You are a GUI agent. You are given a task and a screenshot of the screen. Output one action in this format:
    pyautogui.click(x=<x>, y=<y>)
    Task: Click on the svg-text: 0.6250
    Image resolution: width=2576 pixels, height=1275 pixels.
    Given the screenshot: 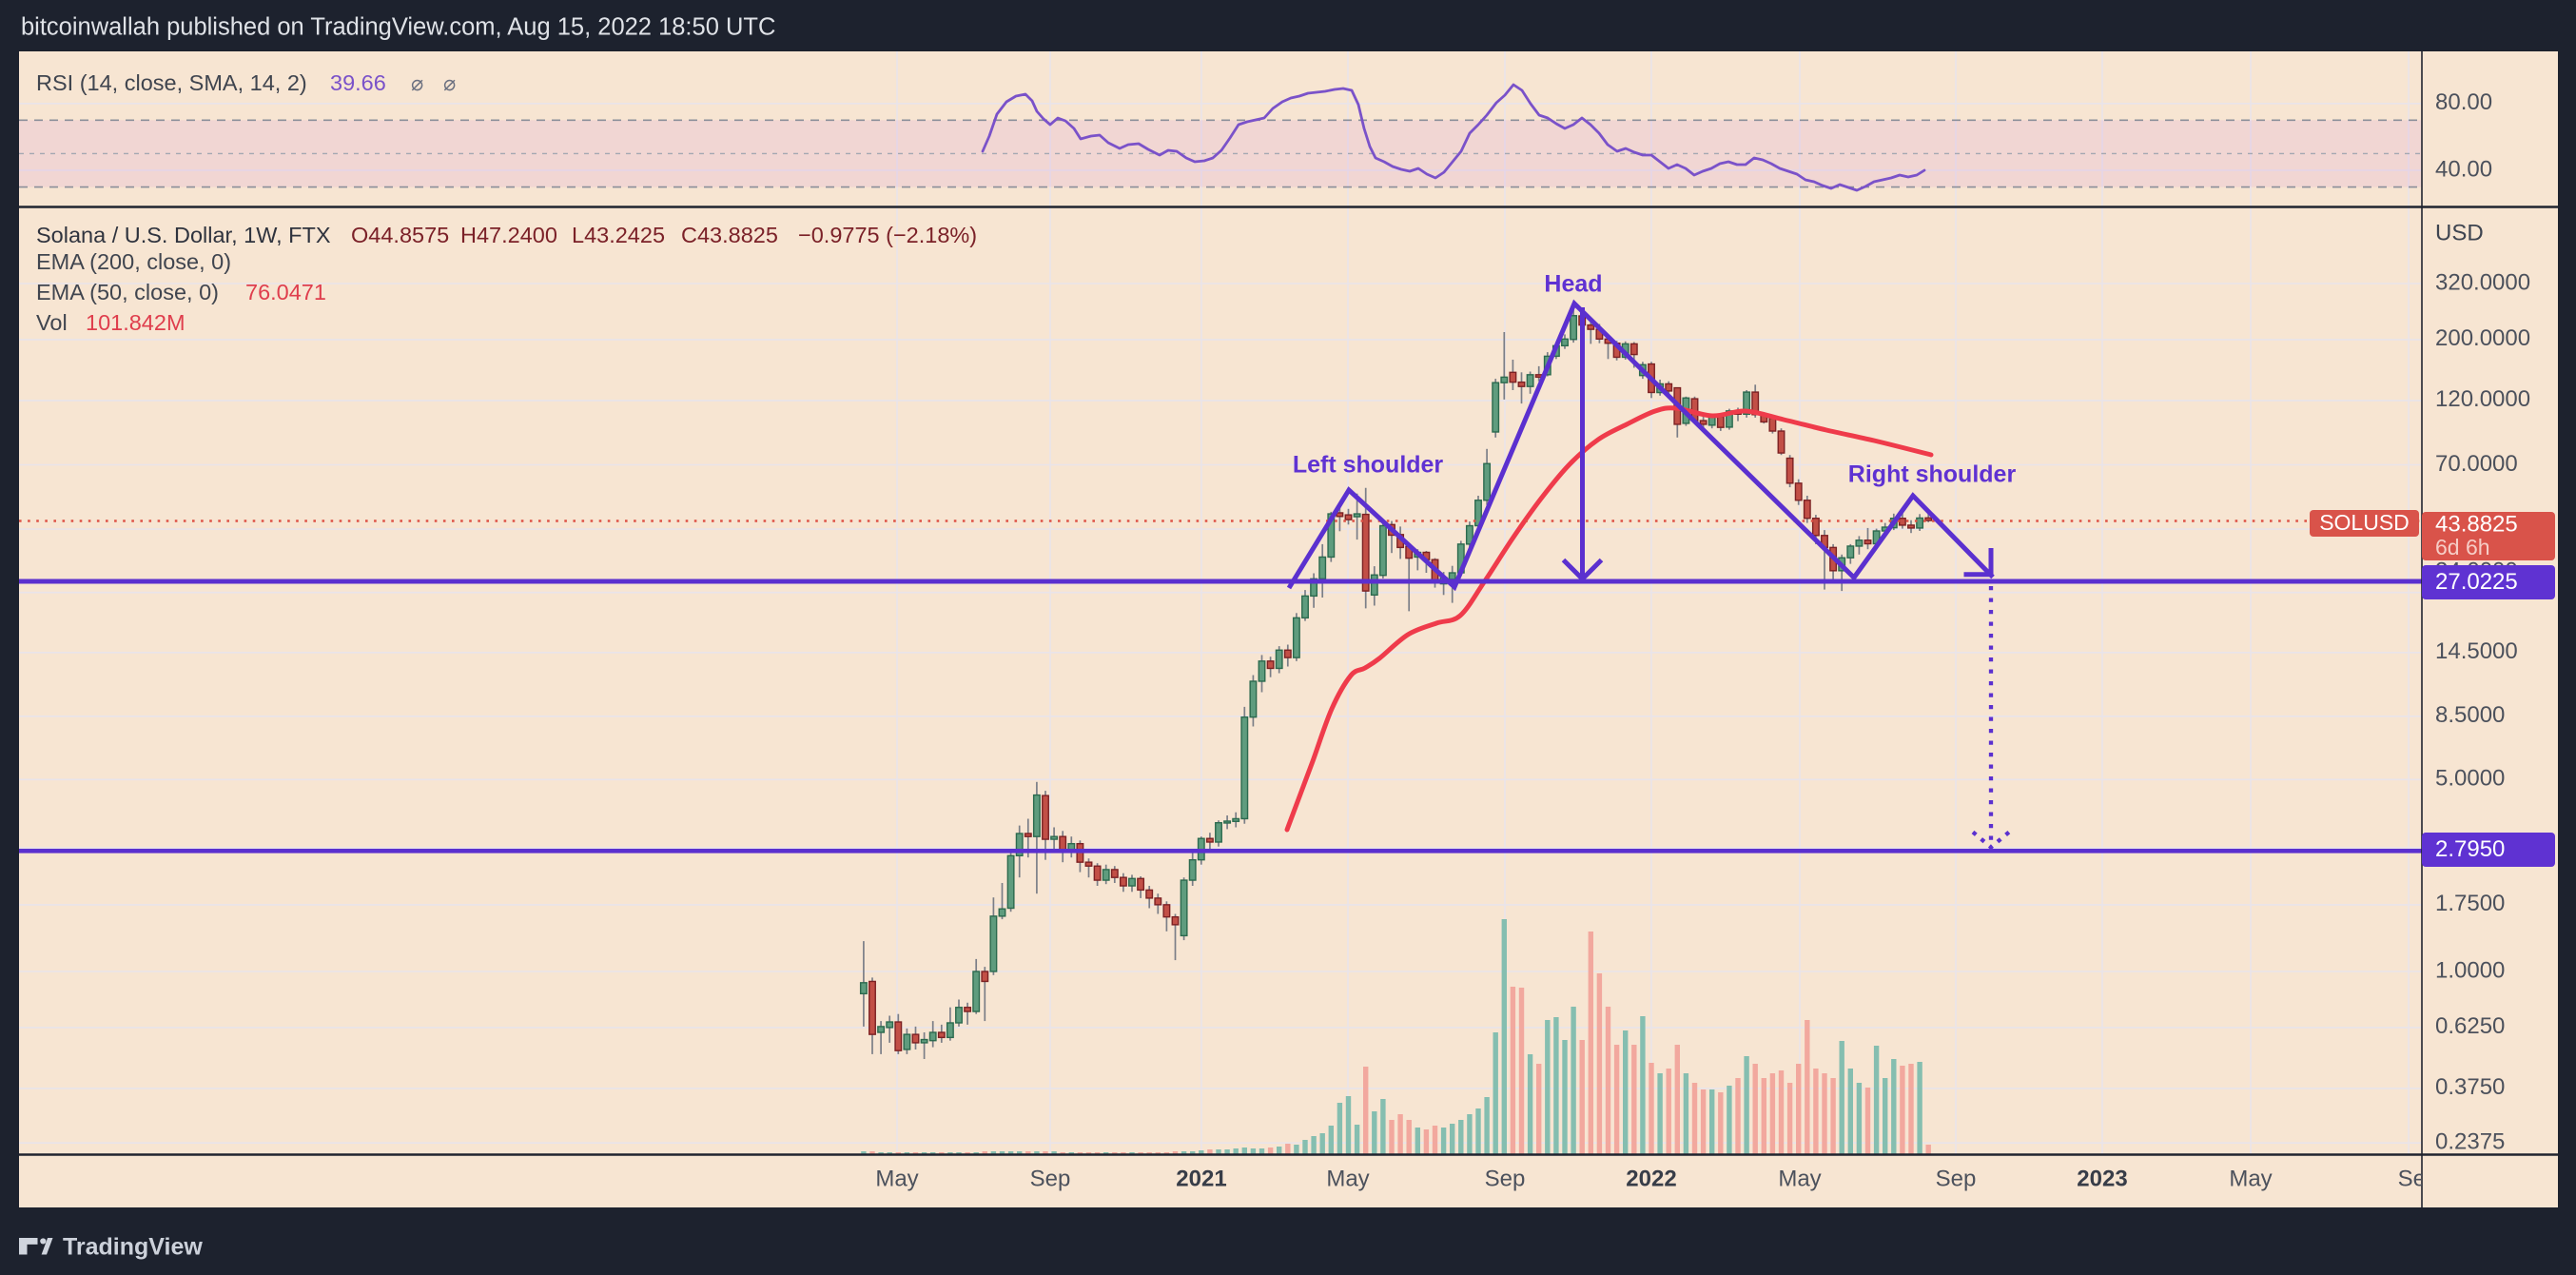 What is the action you would take?
    pyautogui.click(x=2470, y=1026)
    